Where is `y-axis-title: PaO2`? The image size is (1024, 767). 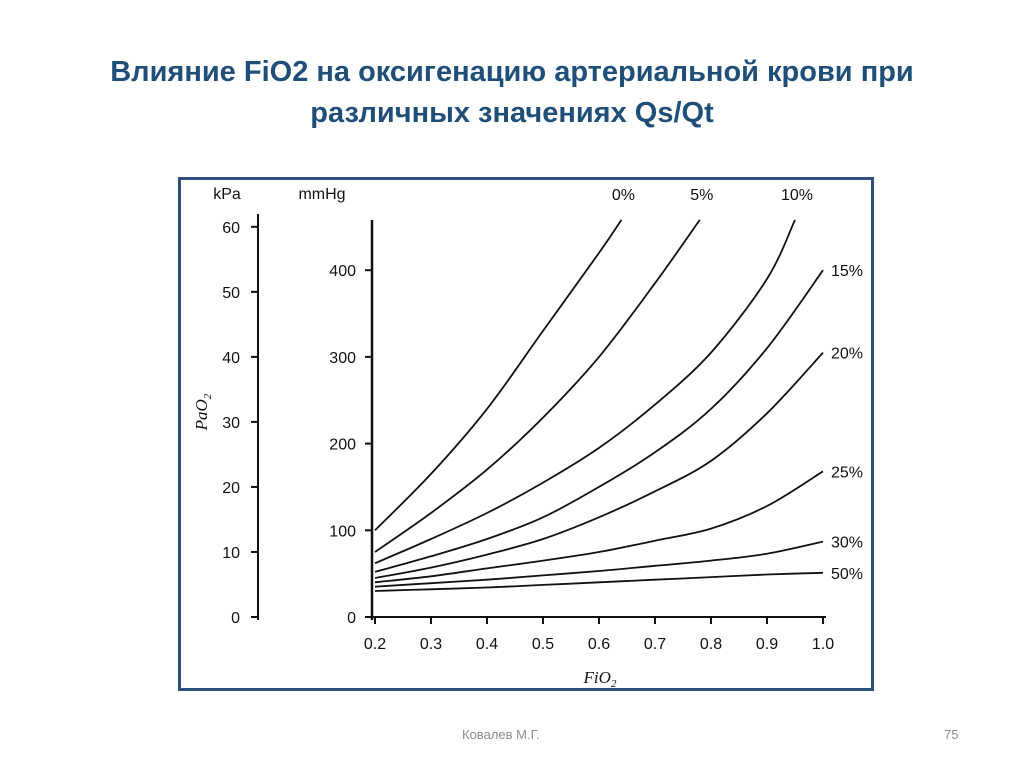 y-axis-title: PaO2 is located at coordinates (203, 412).